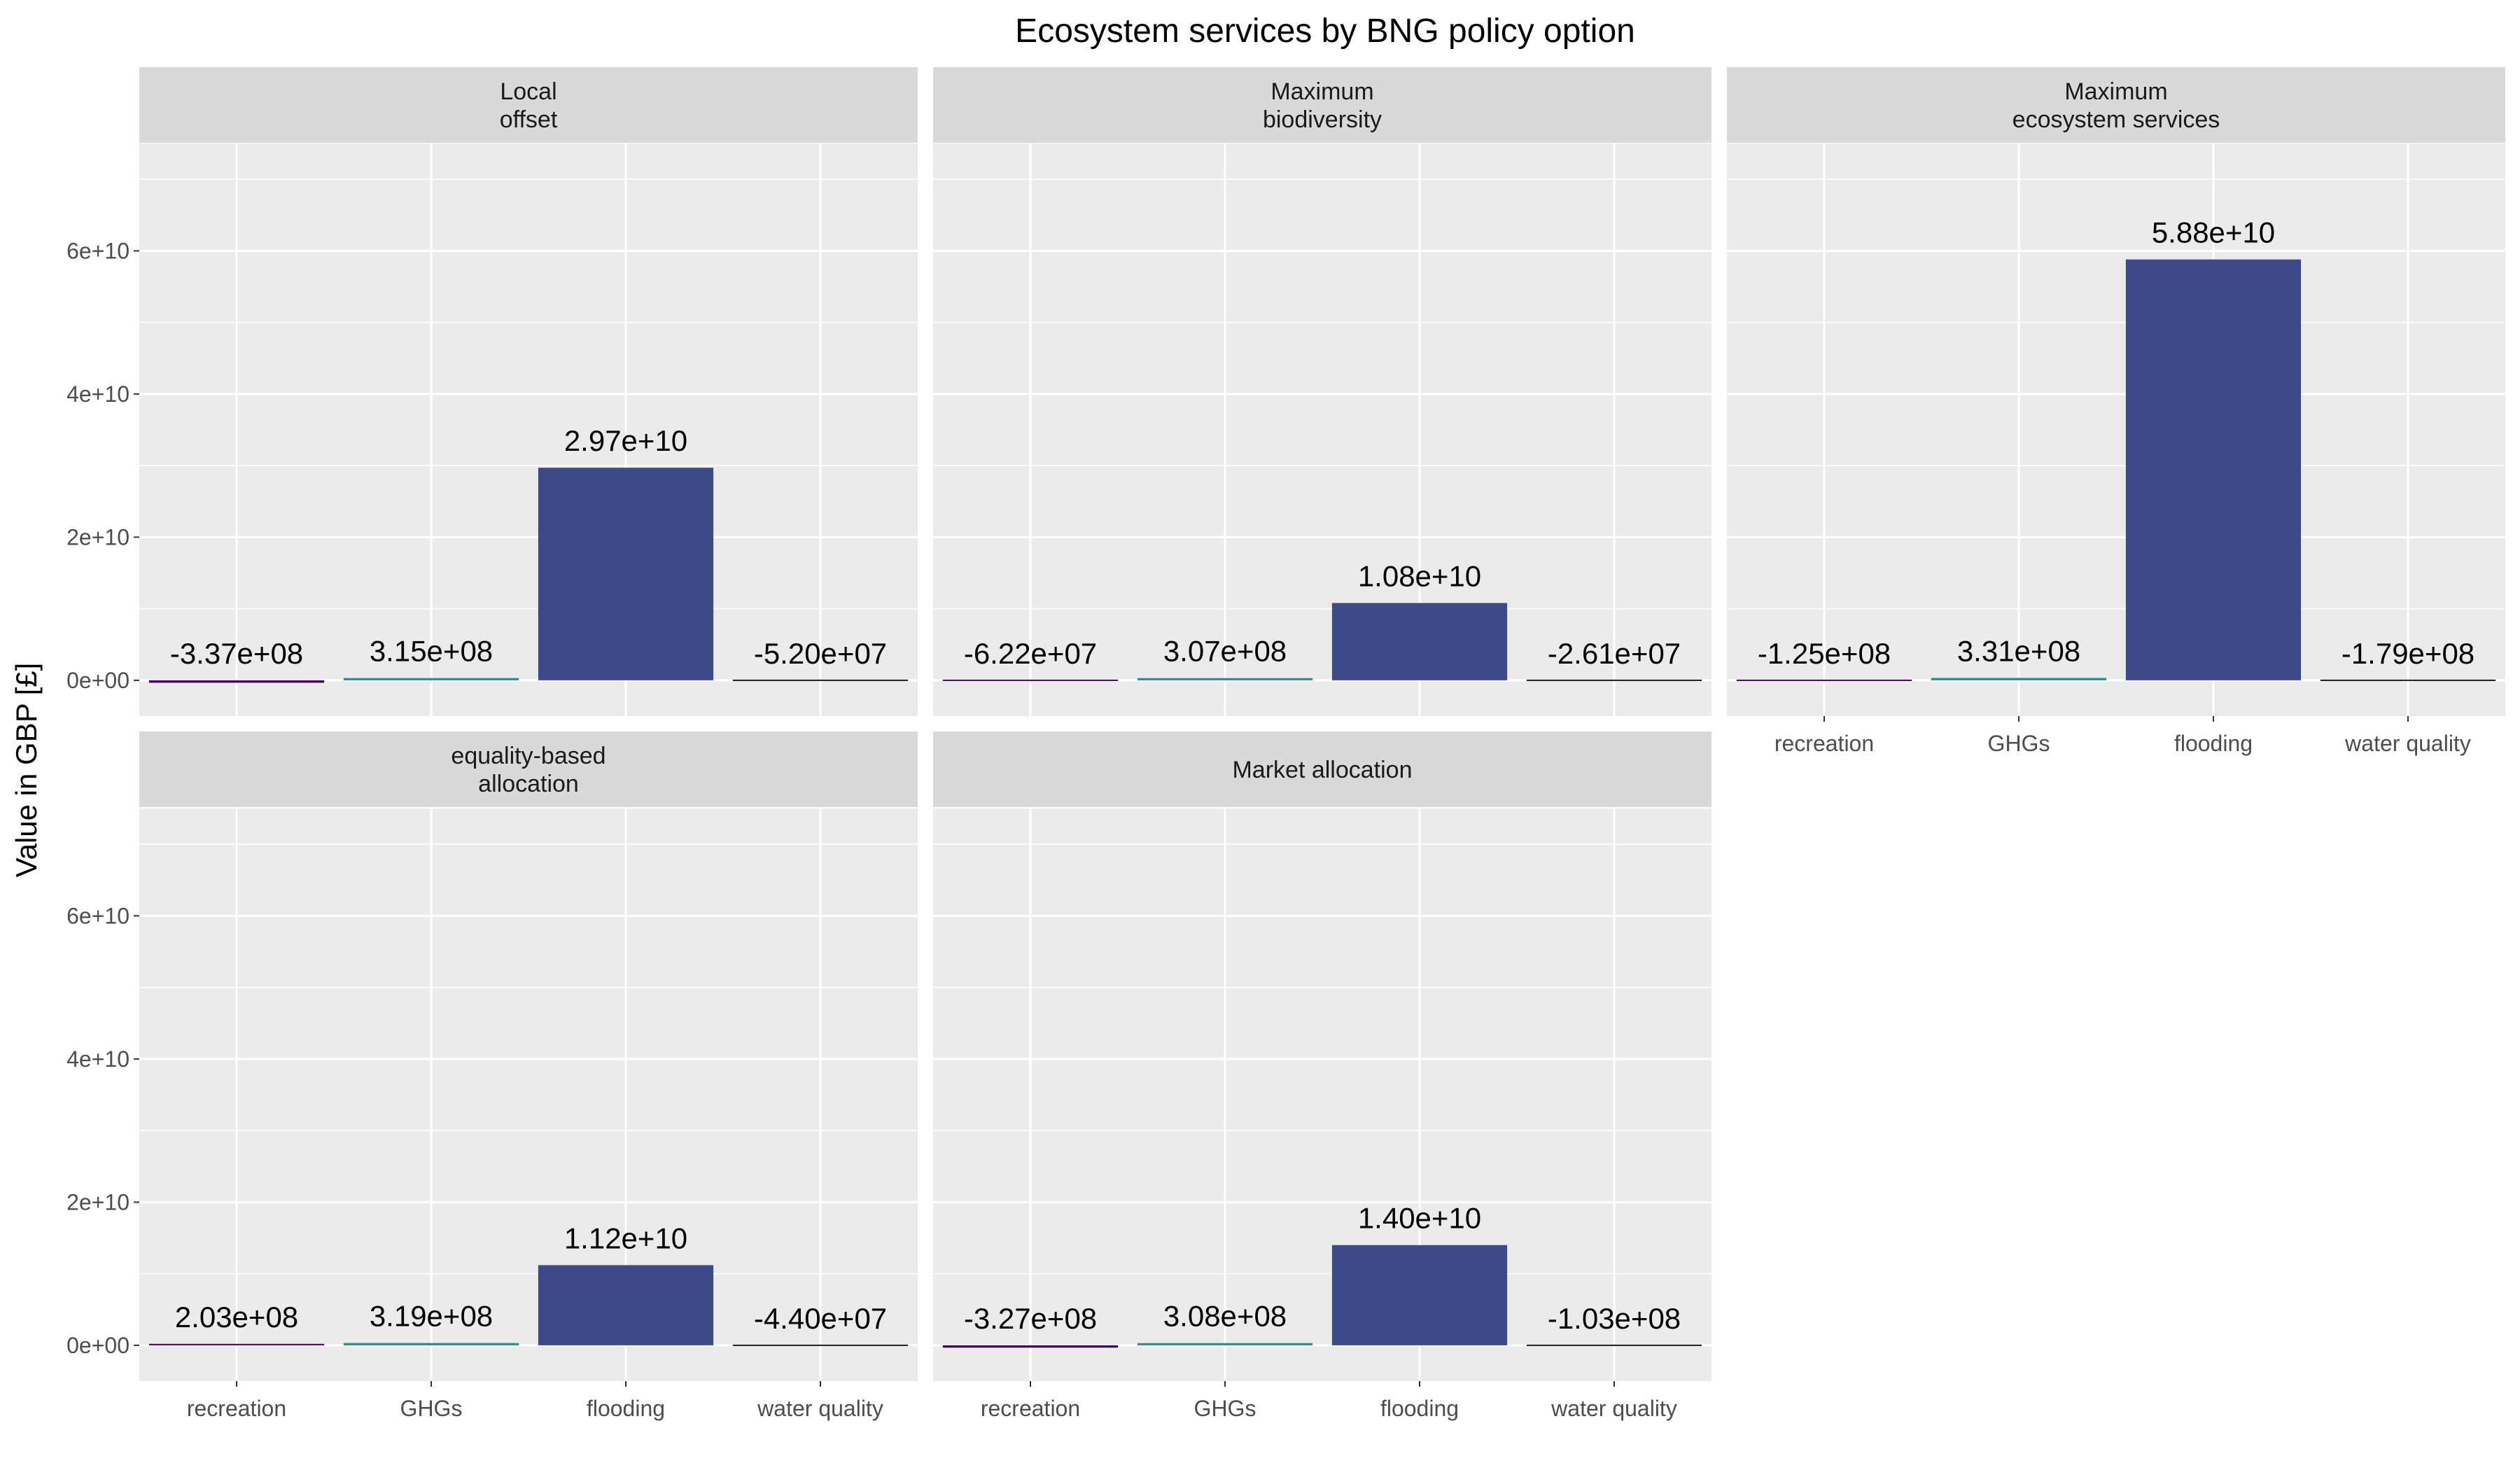  What do you see at coordinates (1419, 1218) in the screenshot?
I see `value-label-flooding: 1.40e+10` at bounding box center [1419, 1218].